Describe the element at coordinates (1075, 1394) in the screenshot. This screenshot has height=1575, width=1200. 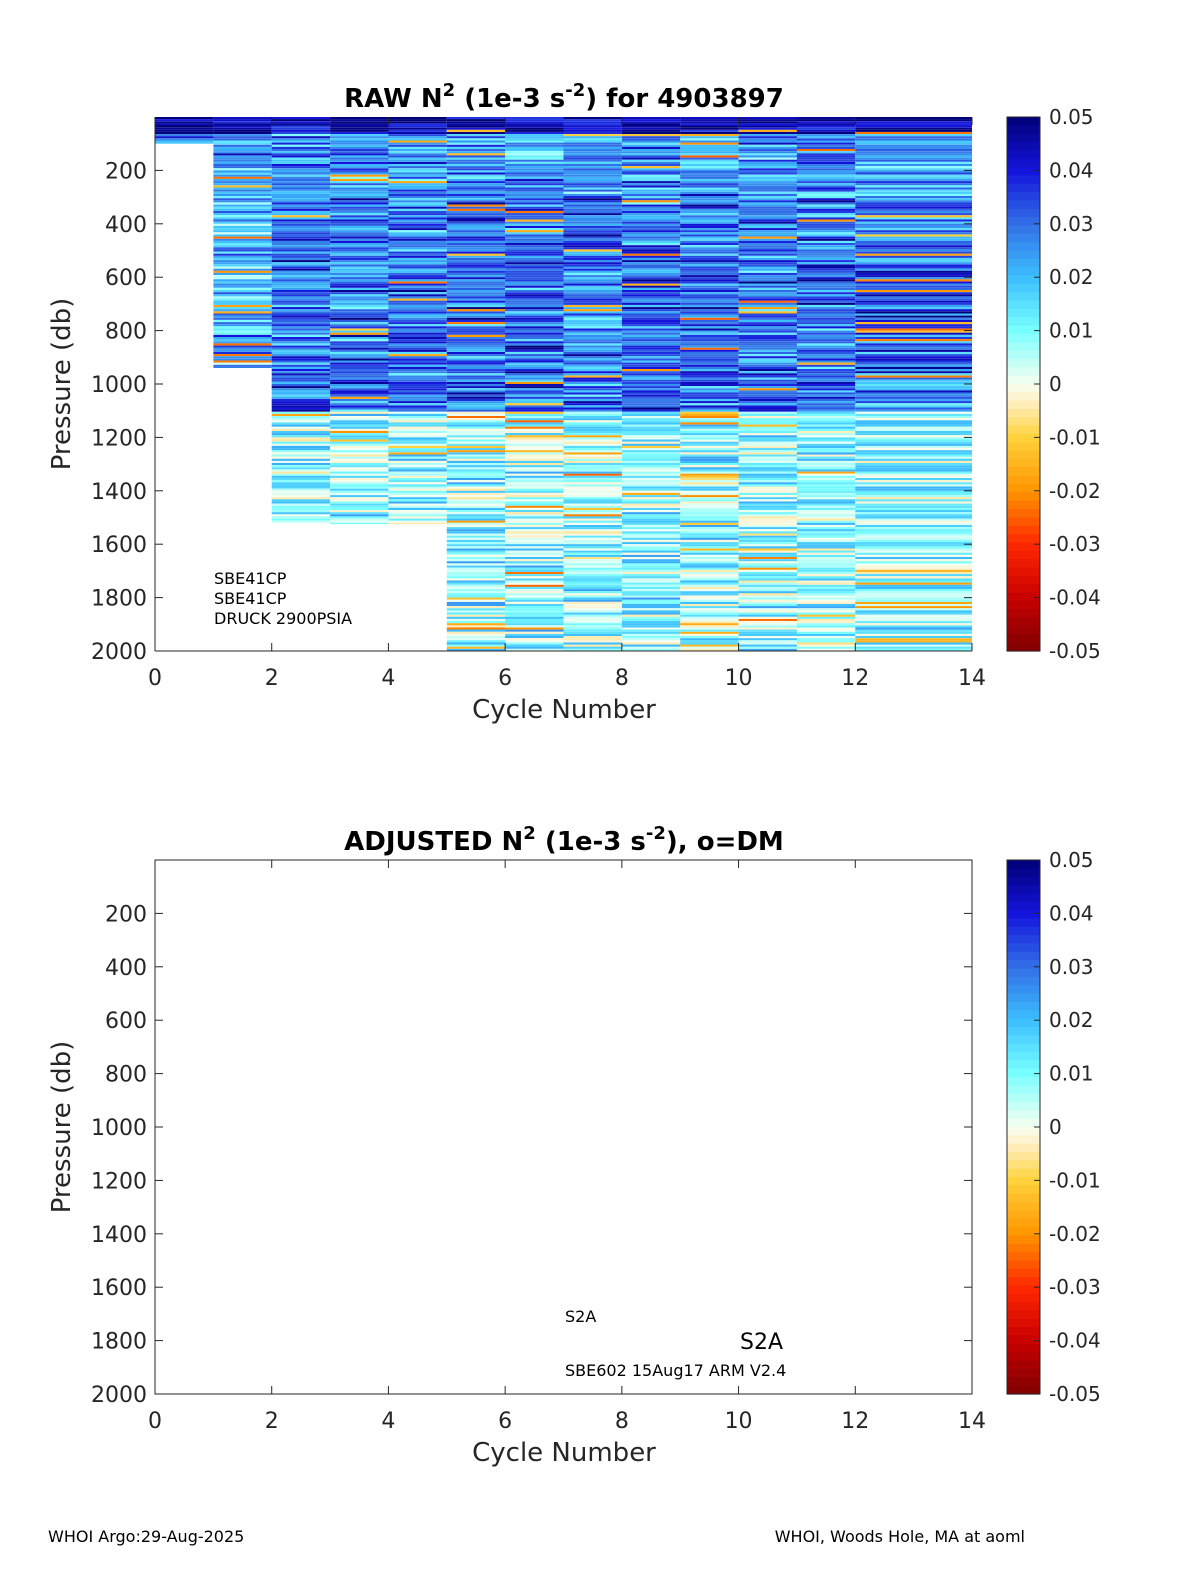
I see `adjusted-colorbar-tick-label: -0.05` at that location.